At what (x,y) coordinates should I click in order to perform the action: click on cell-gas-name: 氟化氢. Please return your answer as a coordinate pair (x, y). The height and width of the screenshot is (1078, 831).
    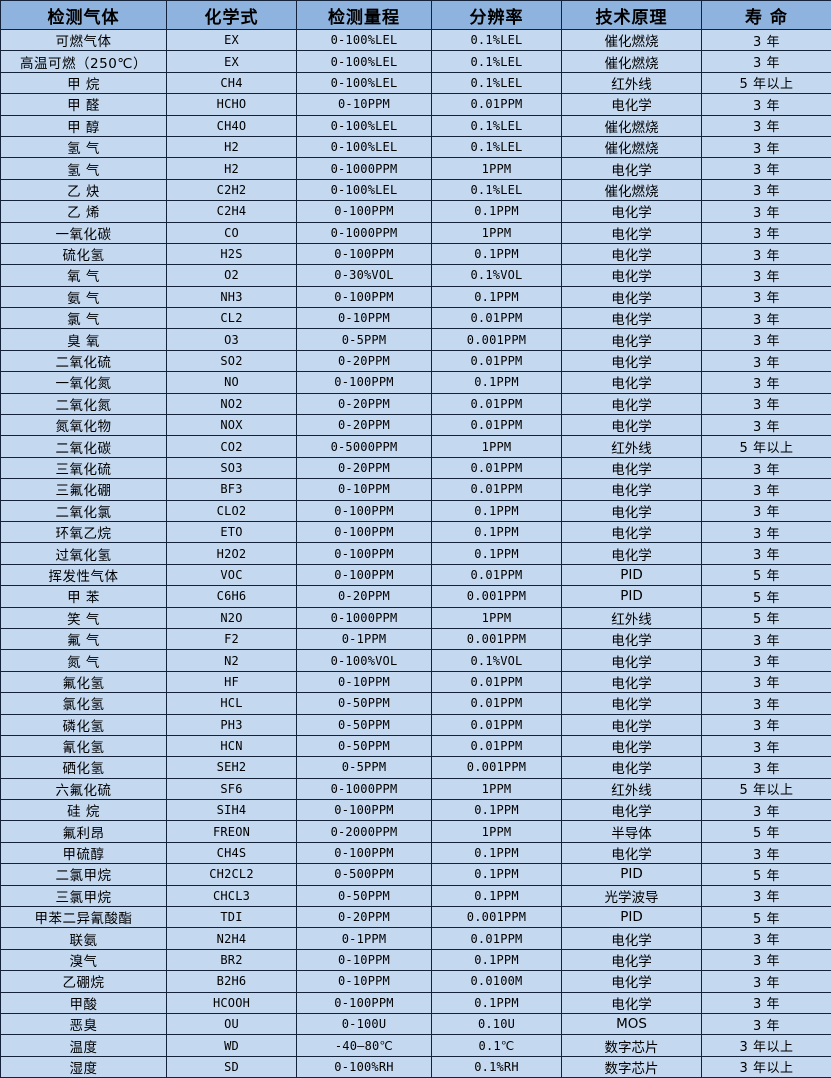
    Looking at the image, I should click on (84, 681).